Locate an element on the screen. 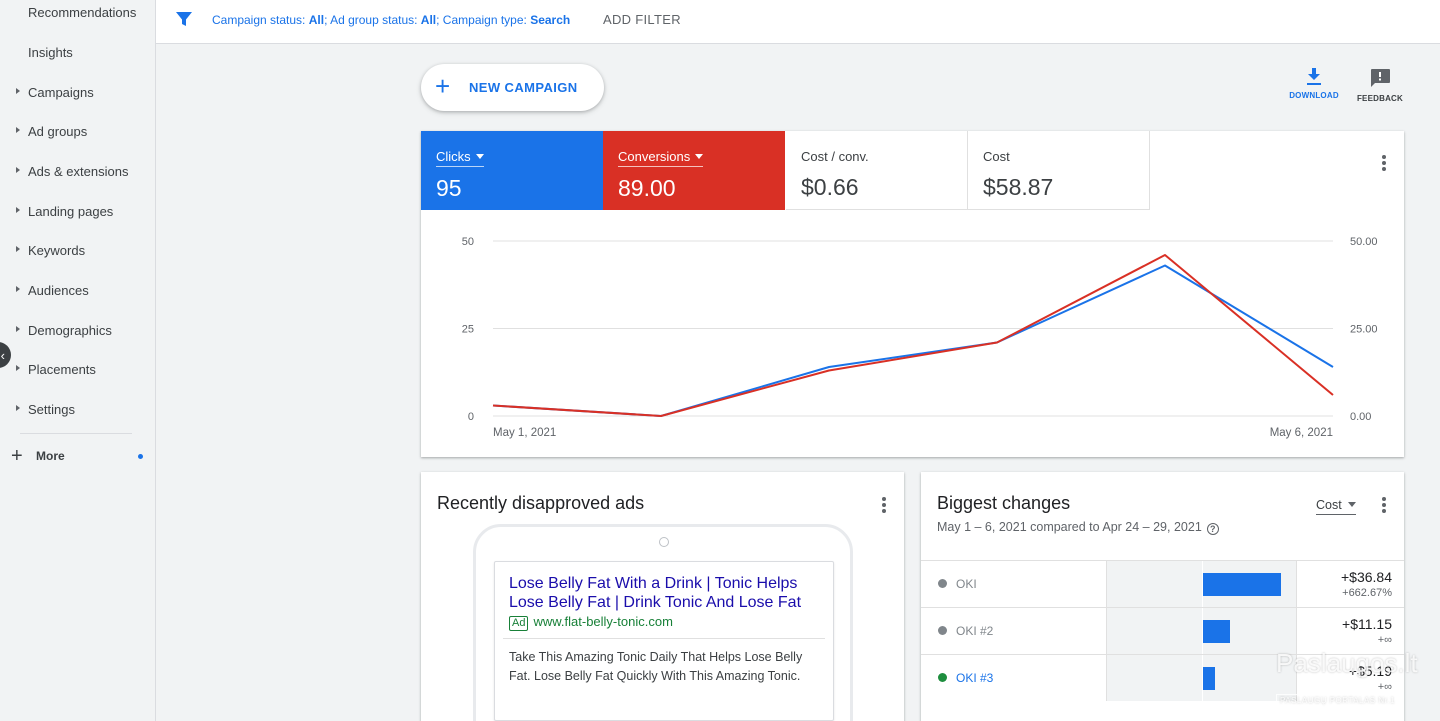 The height and width of the screenshot is (721, 1440). x-axis-tick: May 6, 2021 is located at coordinates (1301, 433).